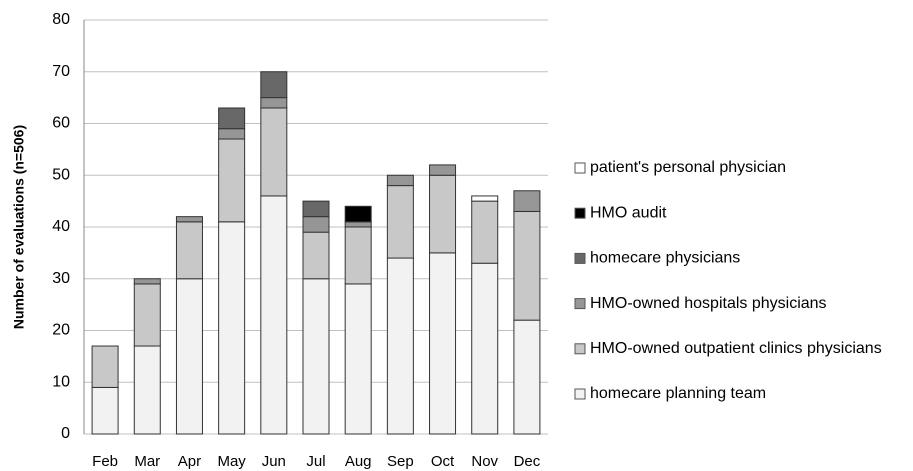 The height and width of the screenshot is (471, 913). Describe the element at coordinates (61, 174) in the screenshot. I see `y-tick-label: 50` at that location.